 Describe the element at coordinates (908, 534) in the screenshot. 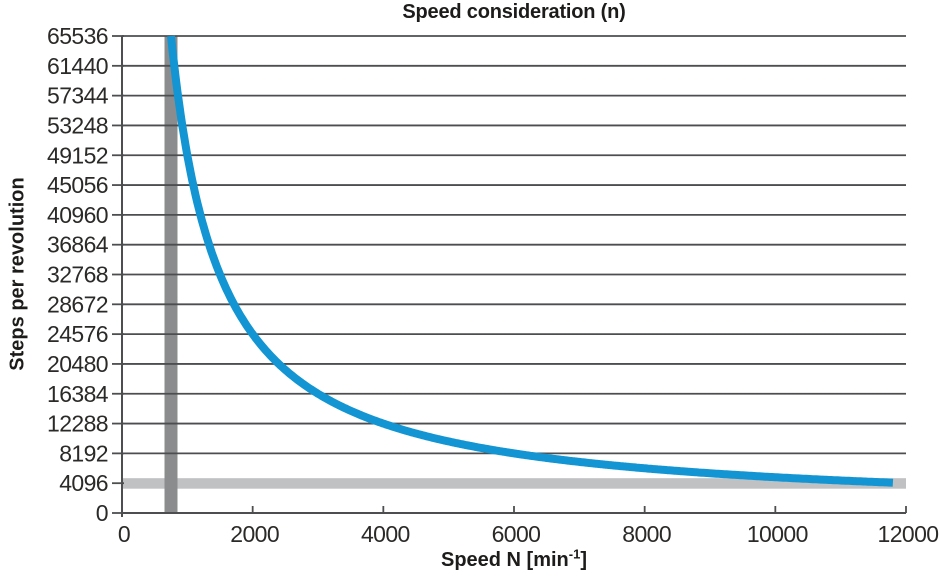

I see `x-tick-label: 12000` at that location.